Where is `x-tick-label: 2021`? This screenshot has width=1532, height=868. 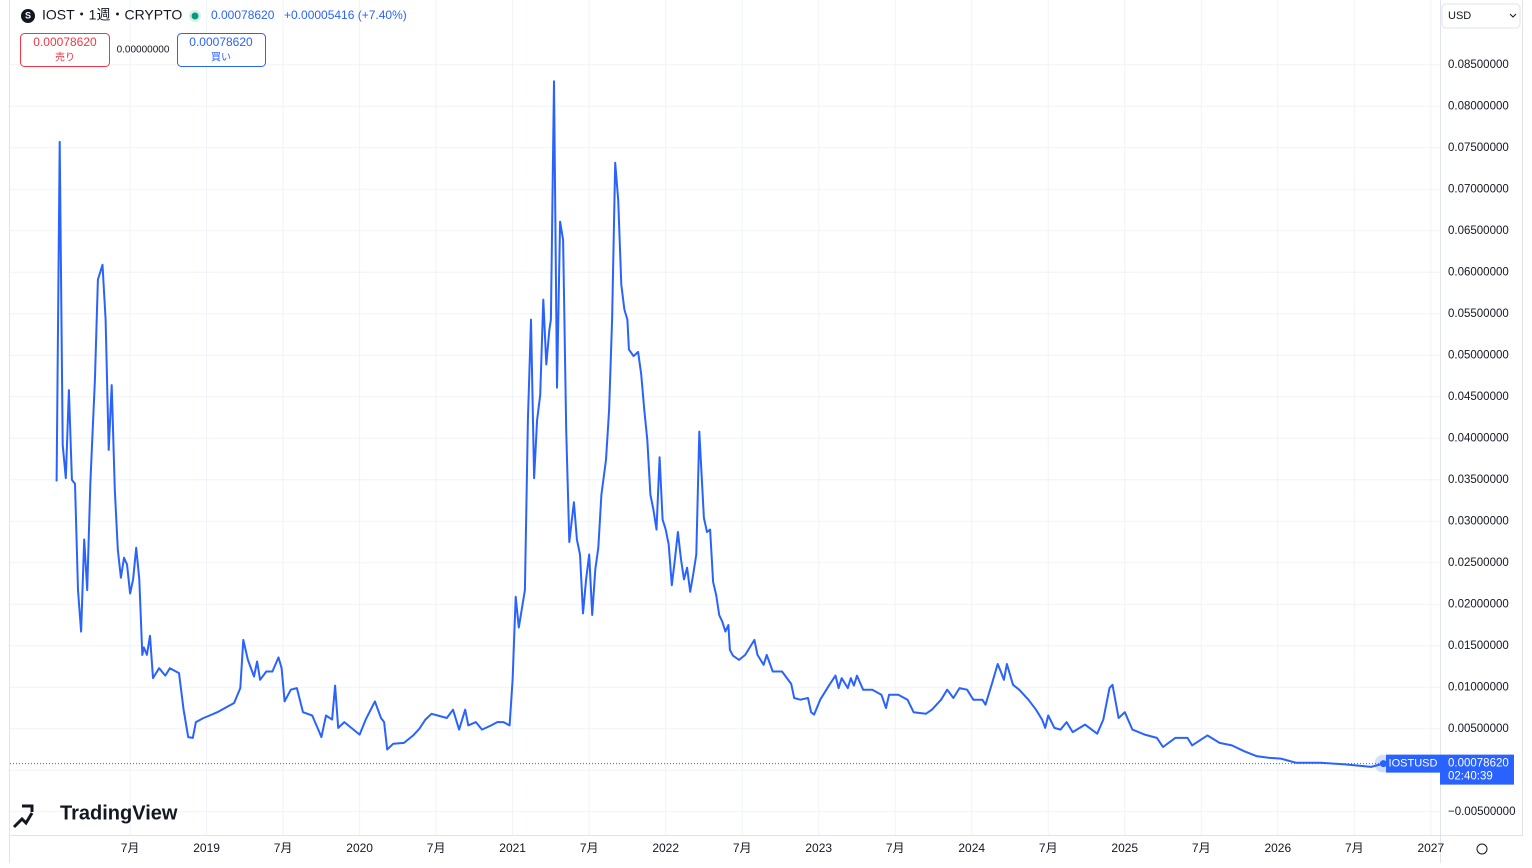 x-tick-label: 2021 is located at coordinates (512, 848).